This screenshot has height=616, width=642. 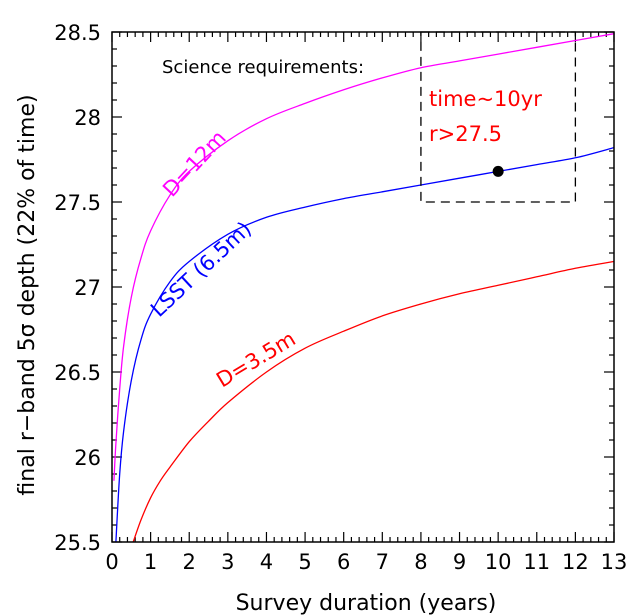 What do you see at coordinates (304, 562) in the screenshot?
I see `x-tick-label: 5` at bounding box center [304, 562].